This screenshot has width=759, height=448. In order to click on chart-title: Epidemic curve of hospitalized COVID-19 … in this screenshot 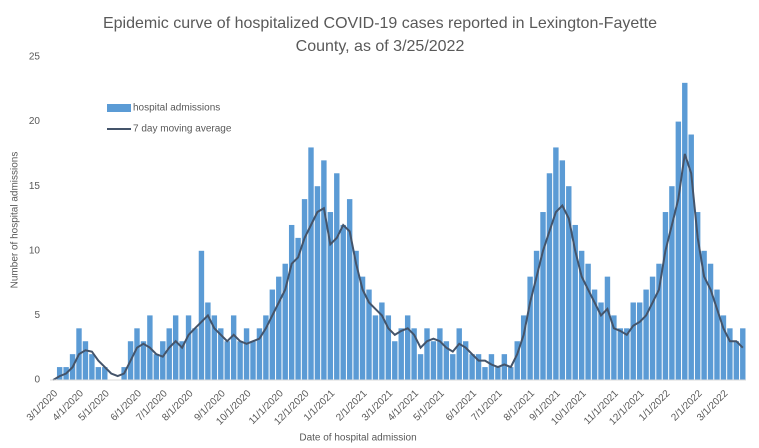, I will do `click(380, 35)`.